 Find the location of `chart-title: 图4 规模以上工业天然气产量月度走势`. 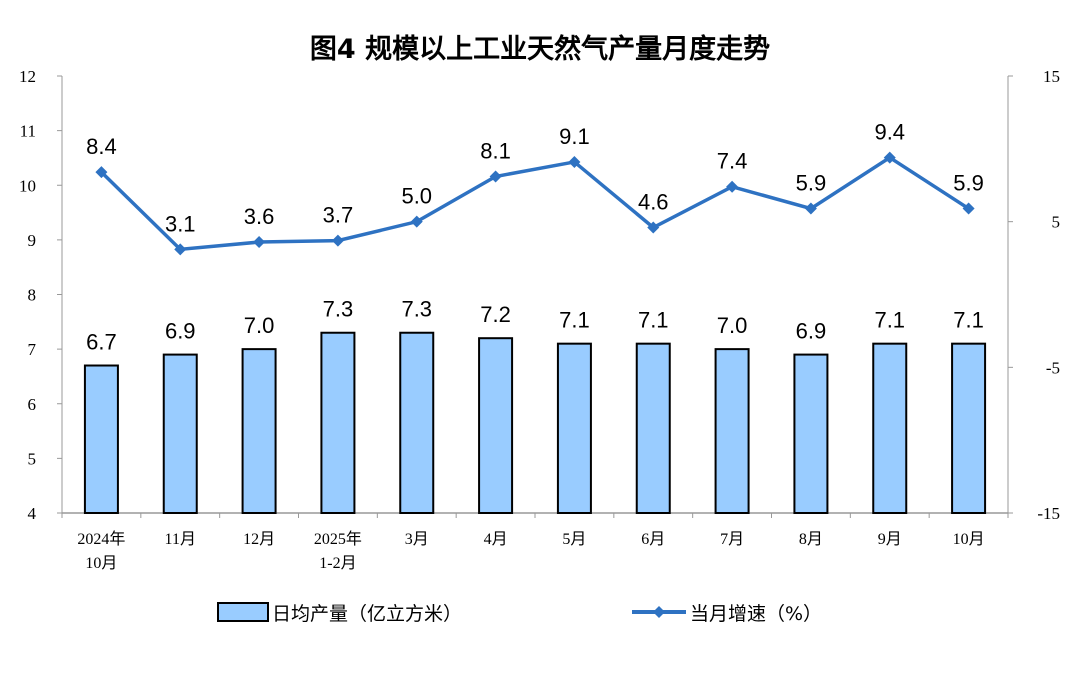

chart-title: 图4 规模以上工业天然气产量月度走势 is located at coordinates (540, 49).